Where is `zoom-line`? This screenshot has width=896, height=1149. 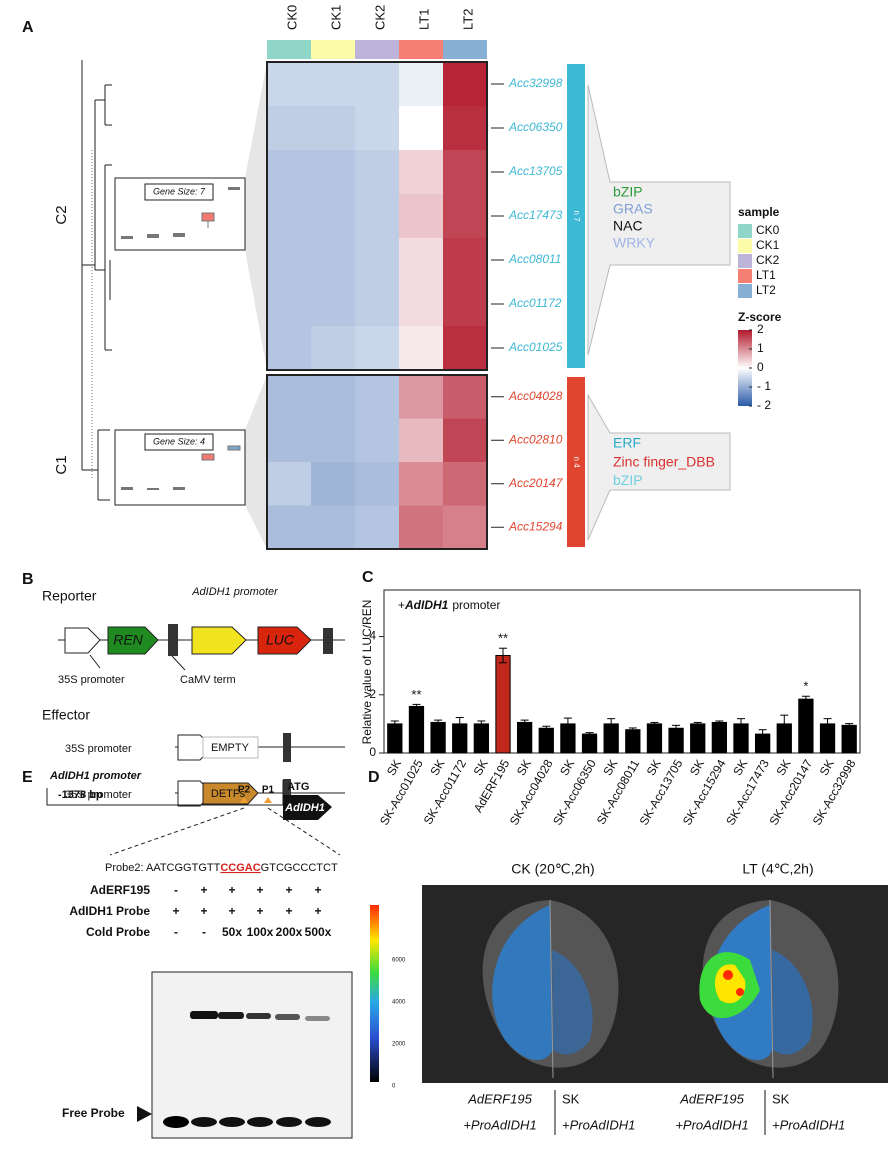
zoom-line is located at coordinates (177, 831).